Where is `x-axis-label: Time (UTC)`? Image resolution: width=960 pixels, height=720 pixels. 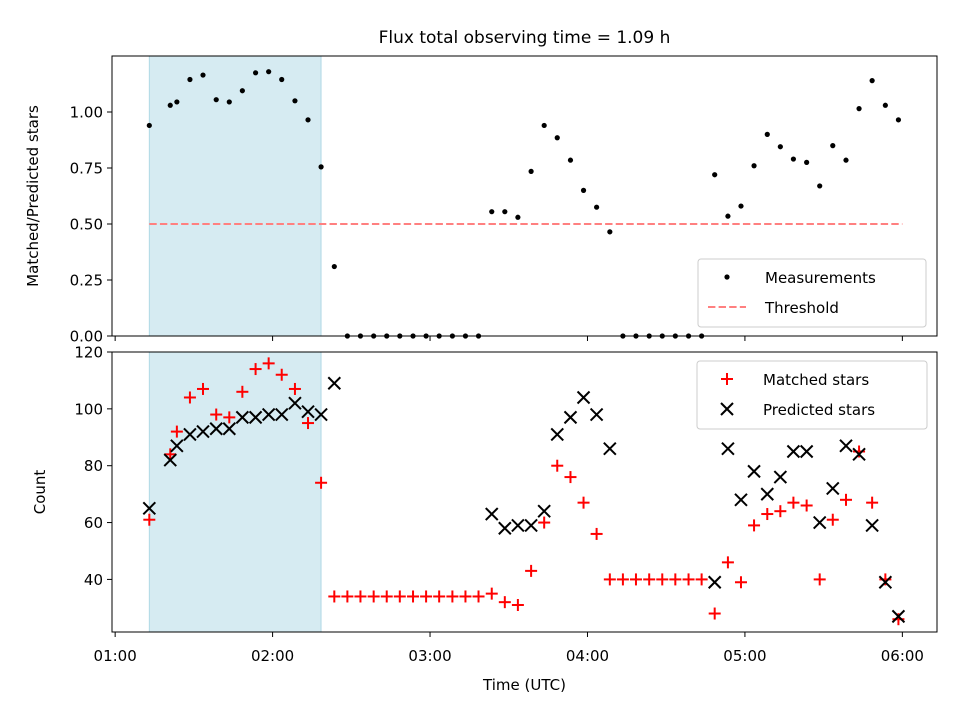
x-axis-label: Time (UTC) is located at coordinates (524, 685).